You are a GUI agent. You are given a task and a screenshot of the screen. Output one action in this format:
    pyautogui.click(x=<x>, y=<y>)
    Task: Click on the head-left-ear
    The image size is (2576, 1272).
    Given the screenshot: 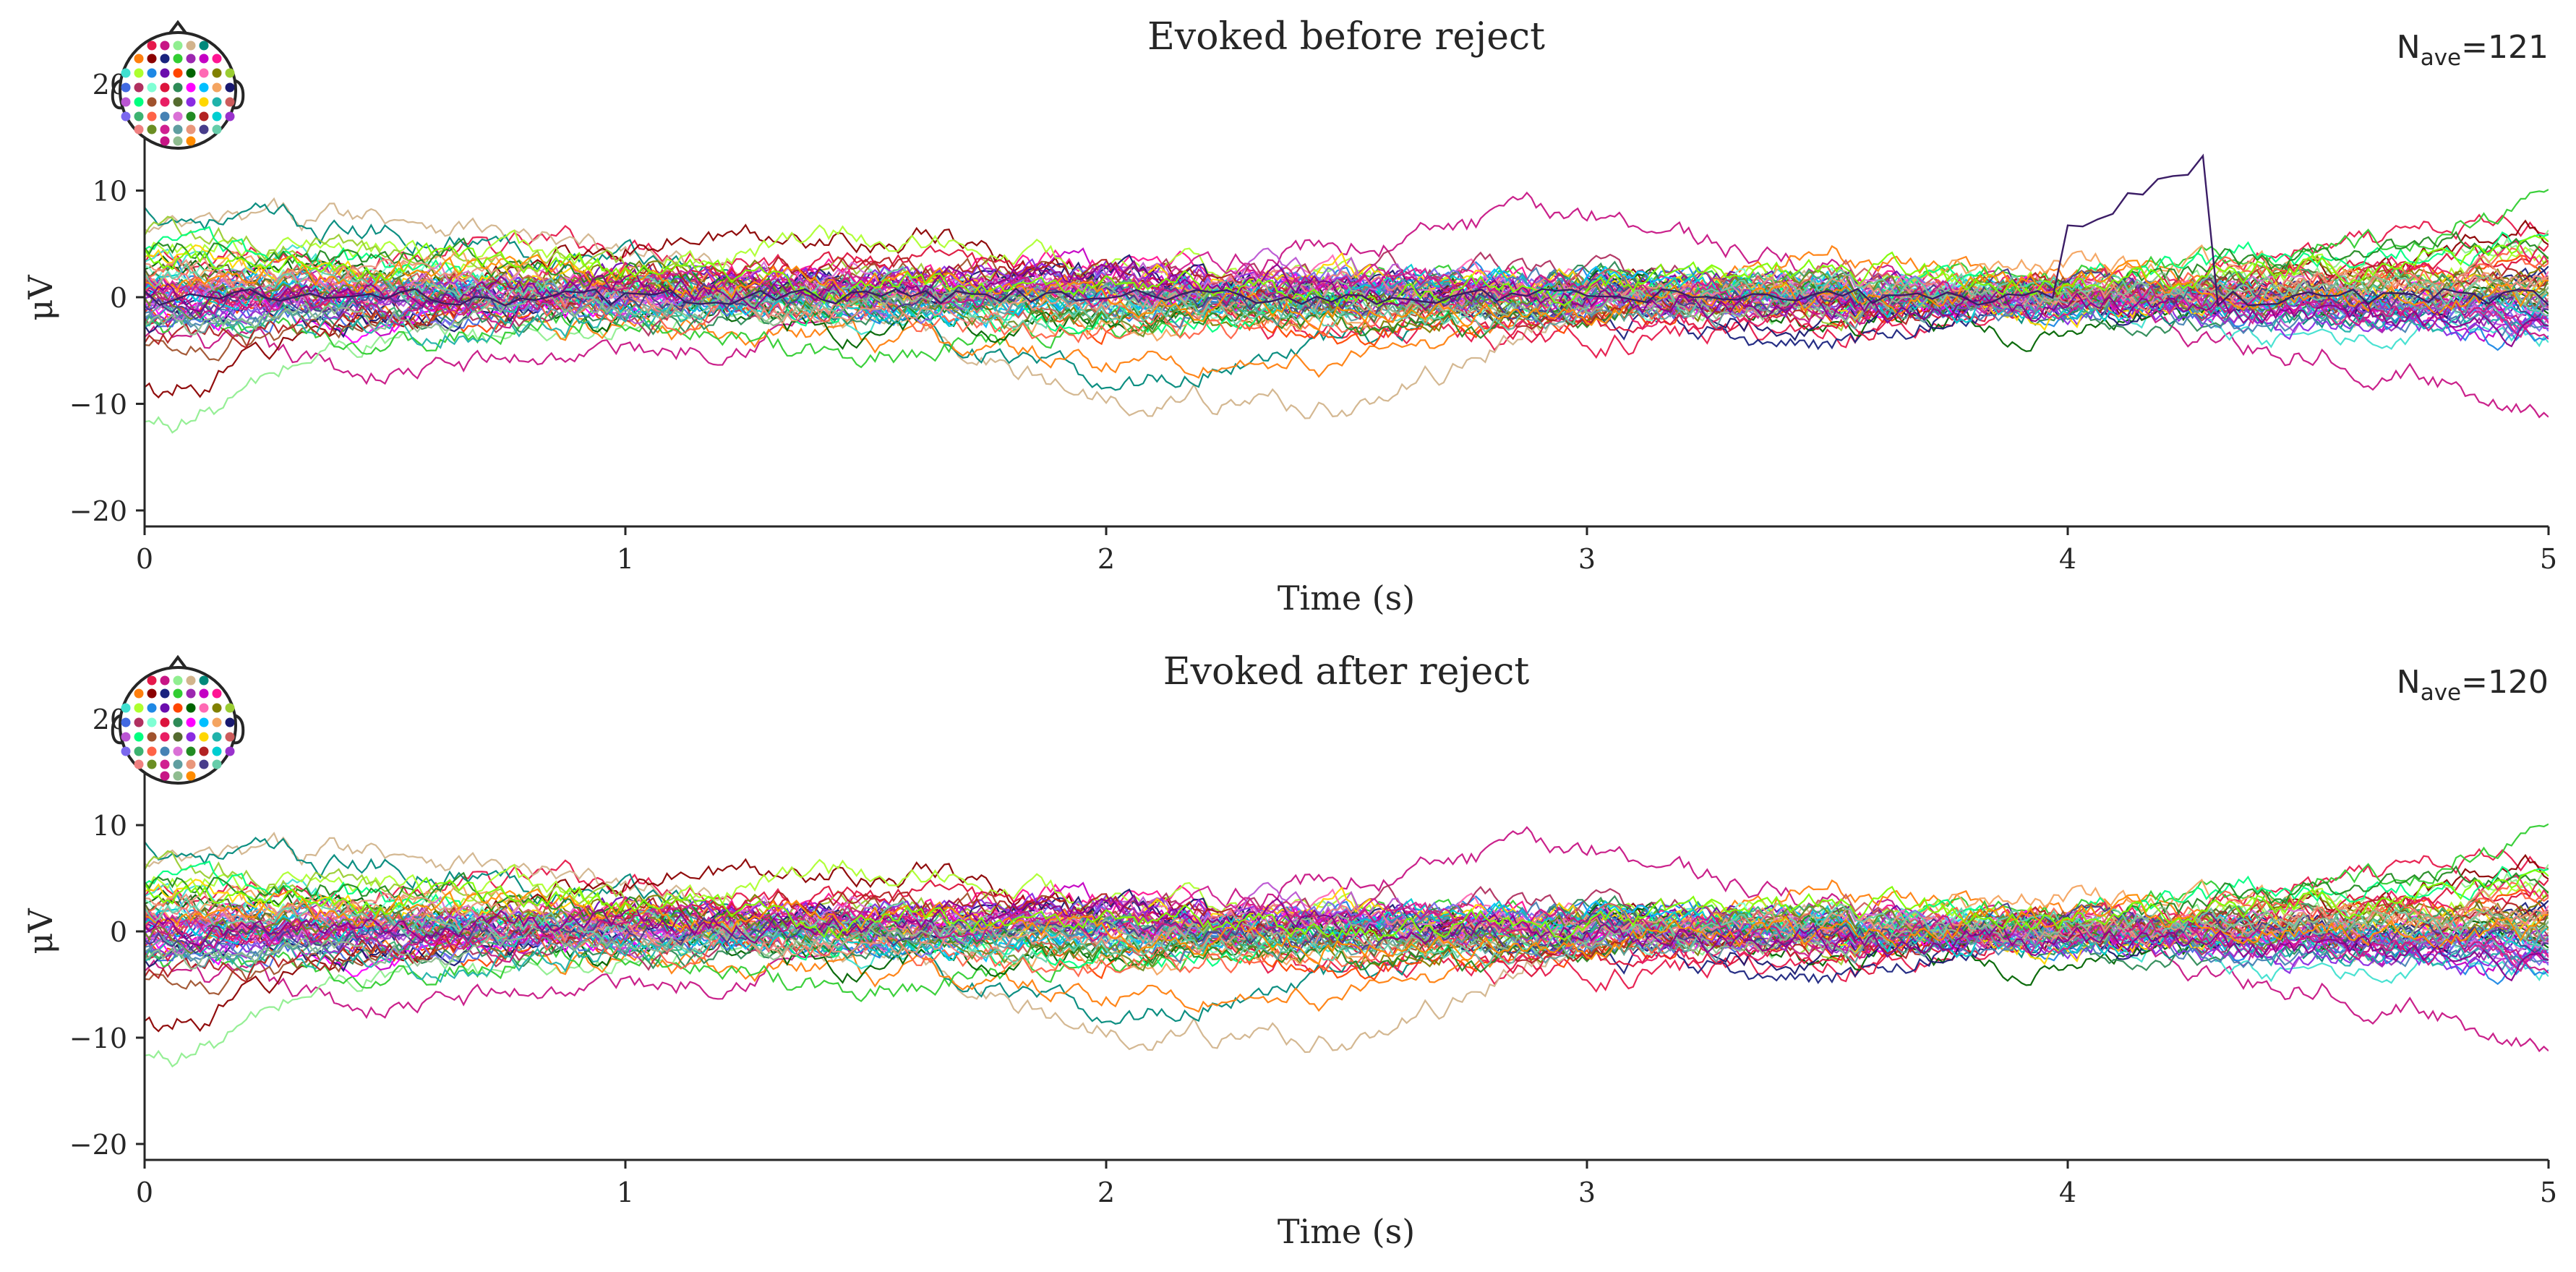 What is the action you would take?
    pyautogui.click(x=117, y=94)
    